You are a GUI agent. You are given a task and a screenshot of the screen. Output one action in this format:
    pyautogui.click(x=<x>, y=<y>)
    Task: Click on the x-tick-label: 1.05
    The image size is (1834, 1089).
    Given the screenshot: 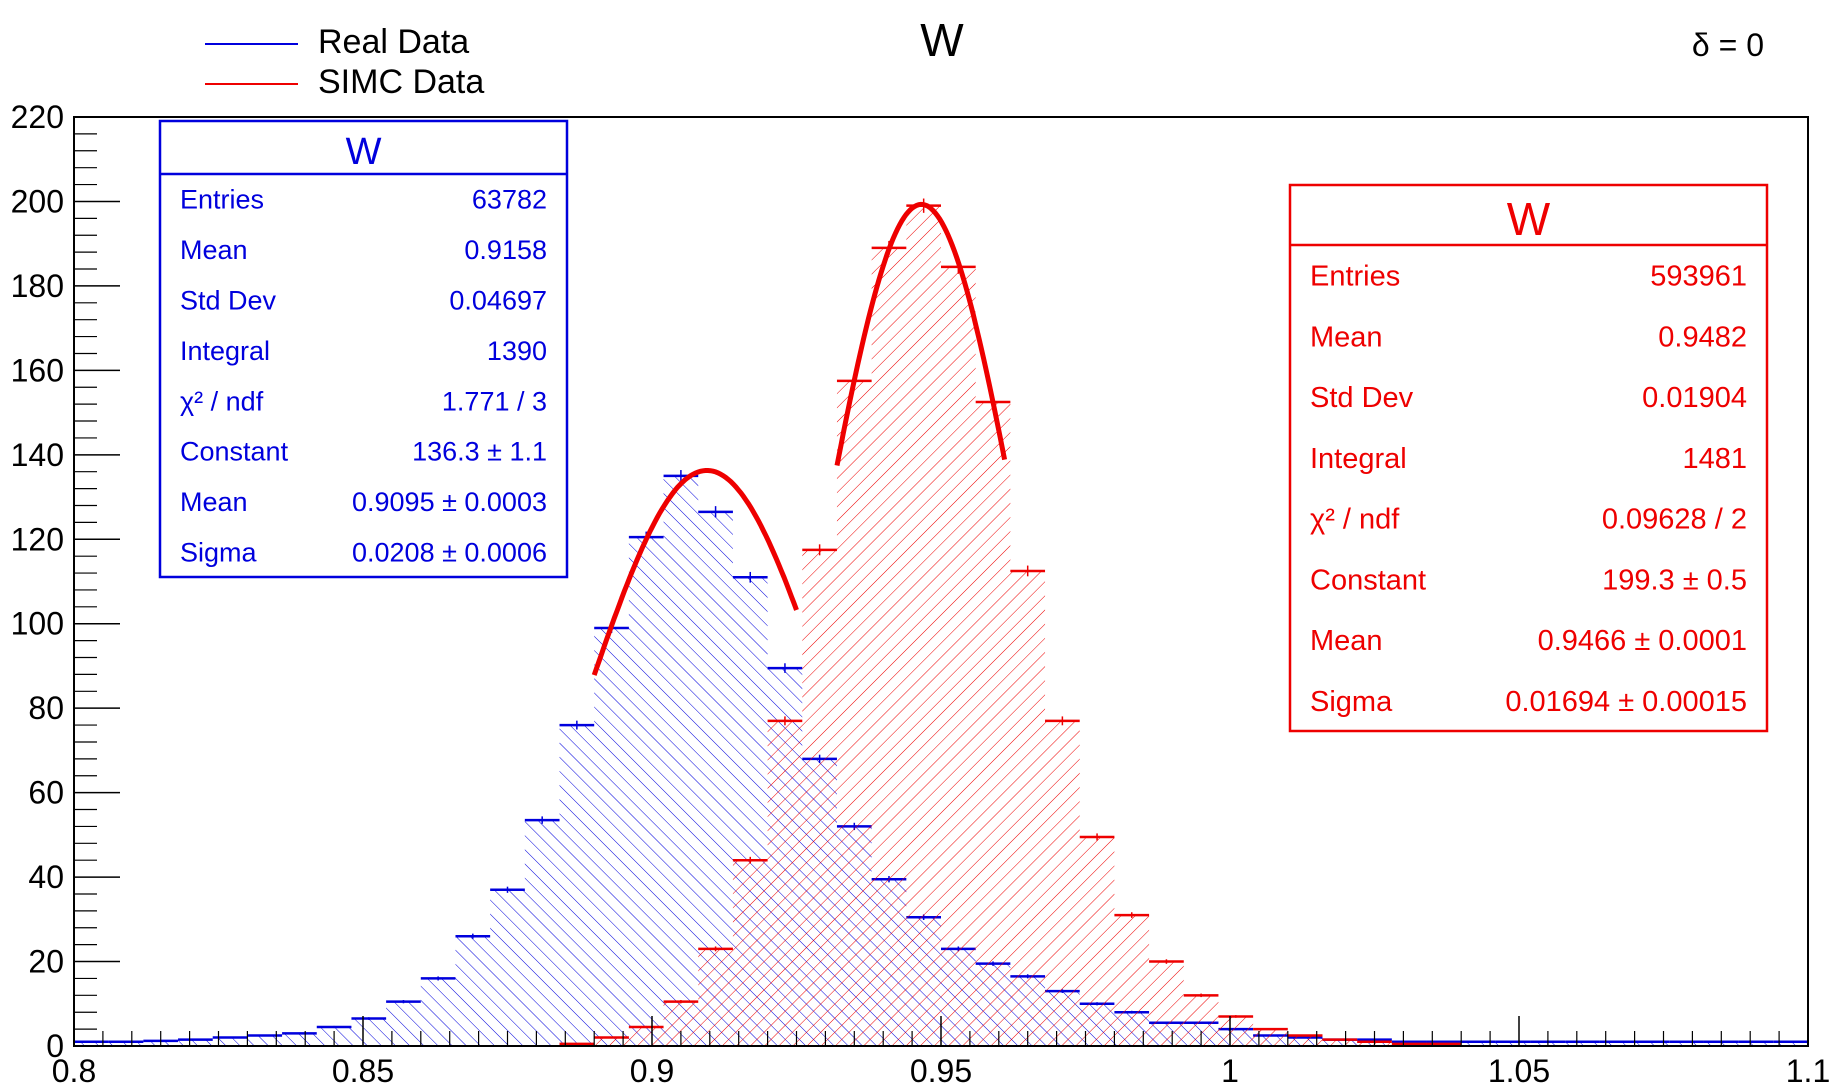 What is the action you would take?
    pyautogui.click(x=1519, y=1071)
    